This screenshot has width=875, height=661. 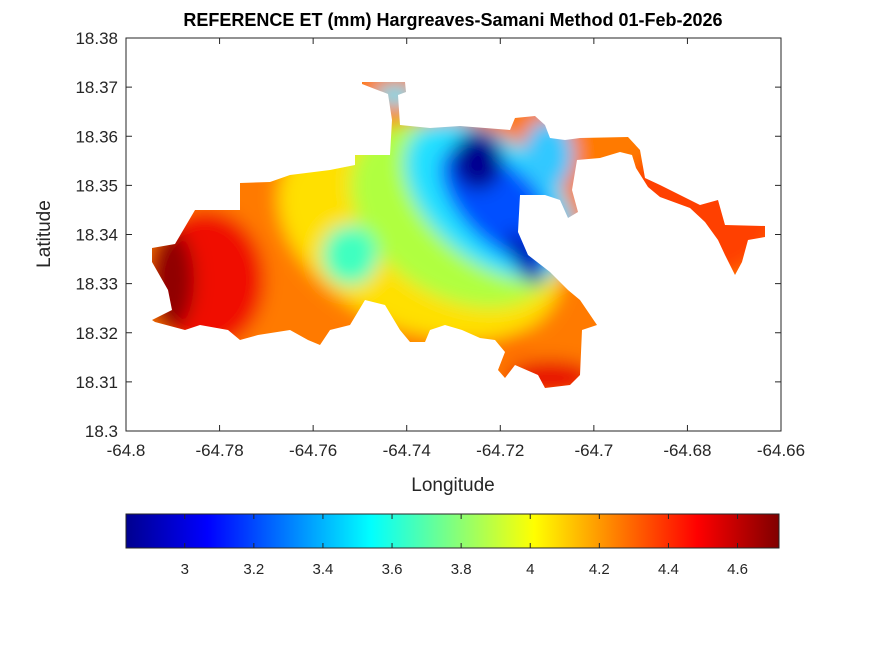 I want to click on colorbar-tick-label: 4, so click(x=530, y=569).